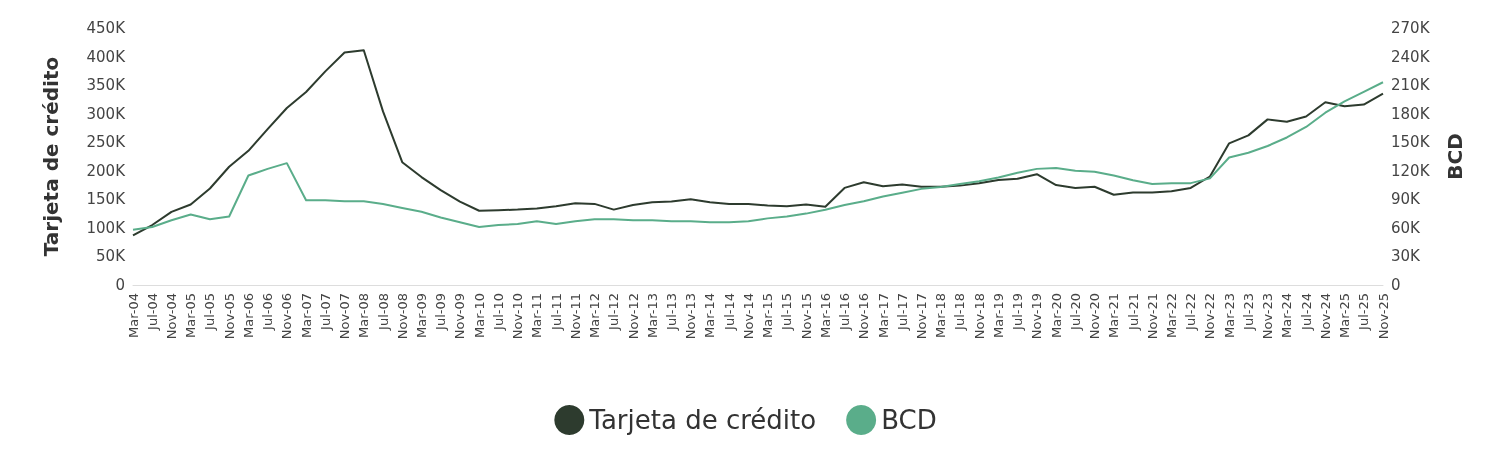 This screenshot has height=450, width=1491. What do you see at coordinates (191, 315) in the screenshot?
I see `x-tick-label: Mar-05` at bounding box center [191, 315].